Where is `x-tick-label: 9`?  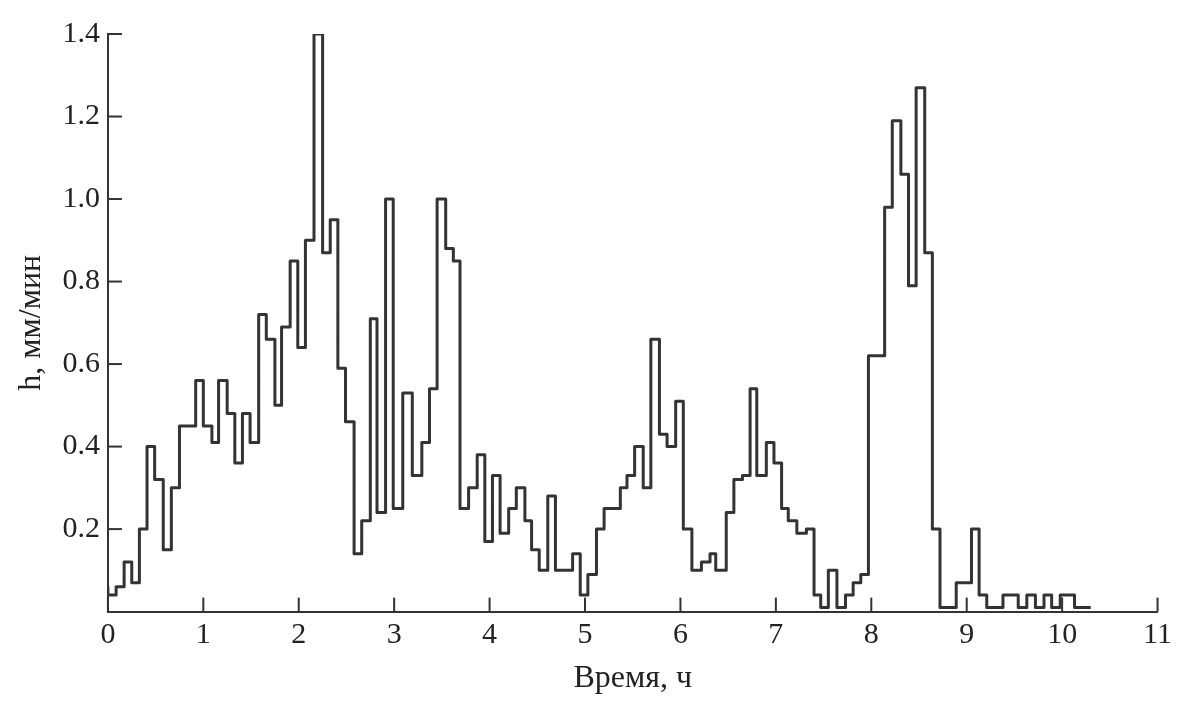
x-tick-label: 9 is located at coordinates (967, 633).